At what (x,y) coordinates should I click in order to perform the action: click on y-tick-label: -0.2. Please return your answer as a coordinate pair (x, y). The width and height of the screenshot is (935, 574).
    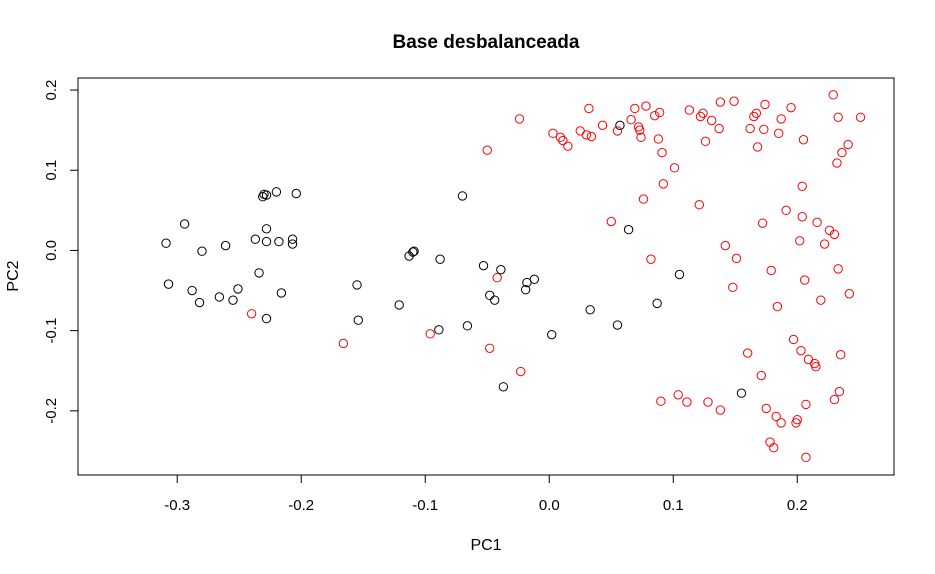
    Looking at the image, I should click on (51, 411).